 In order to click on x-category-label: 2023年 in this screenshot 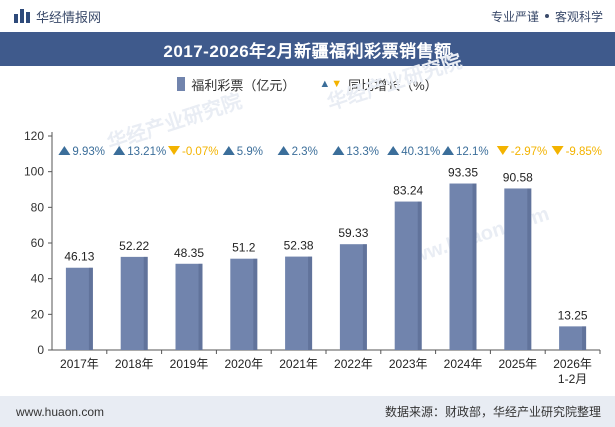, I will do `click(408, 364)`.